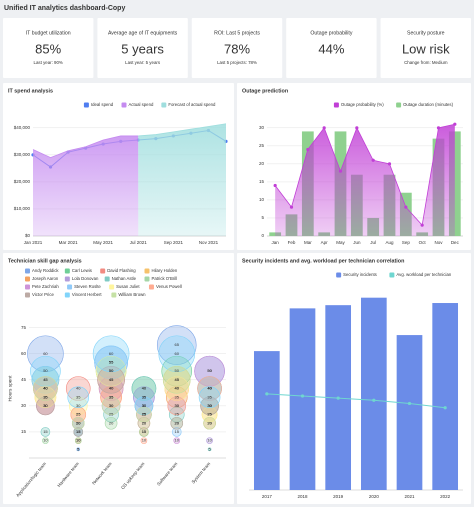 The width and height of the screenshot is (474, 507). What do you see at coordinates (78, 414) in the screenshot?
I see `bubble-label: 25` at bounding box center [78, 414].